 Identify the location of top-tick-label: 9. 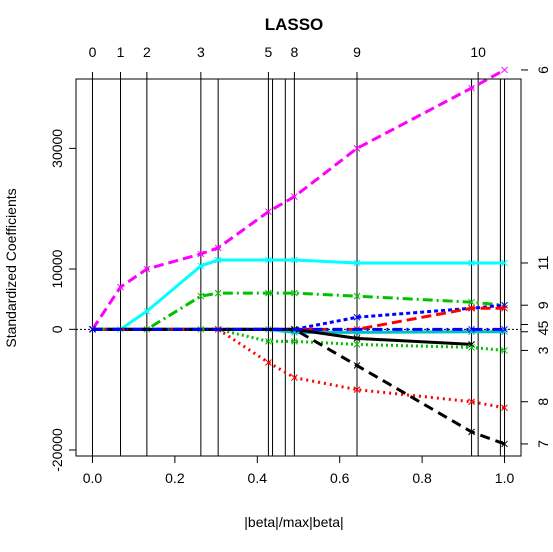
(357, 52).